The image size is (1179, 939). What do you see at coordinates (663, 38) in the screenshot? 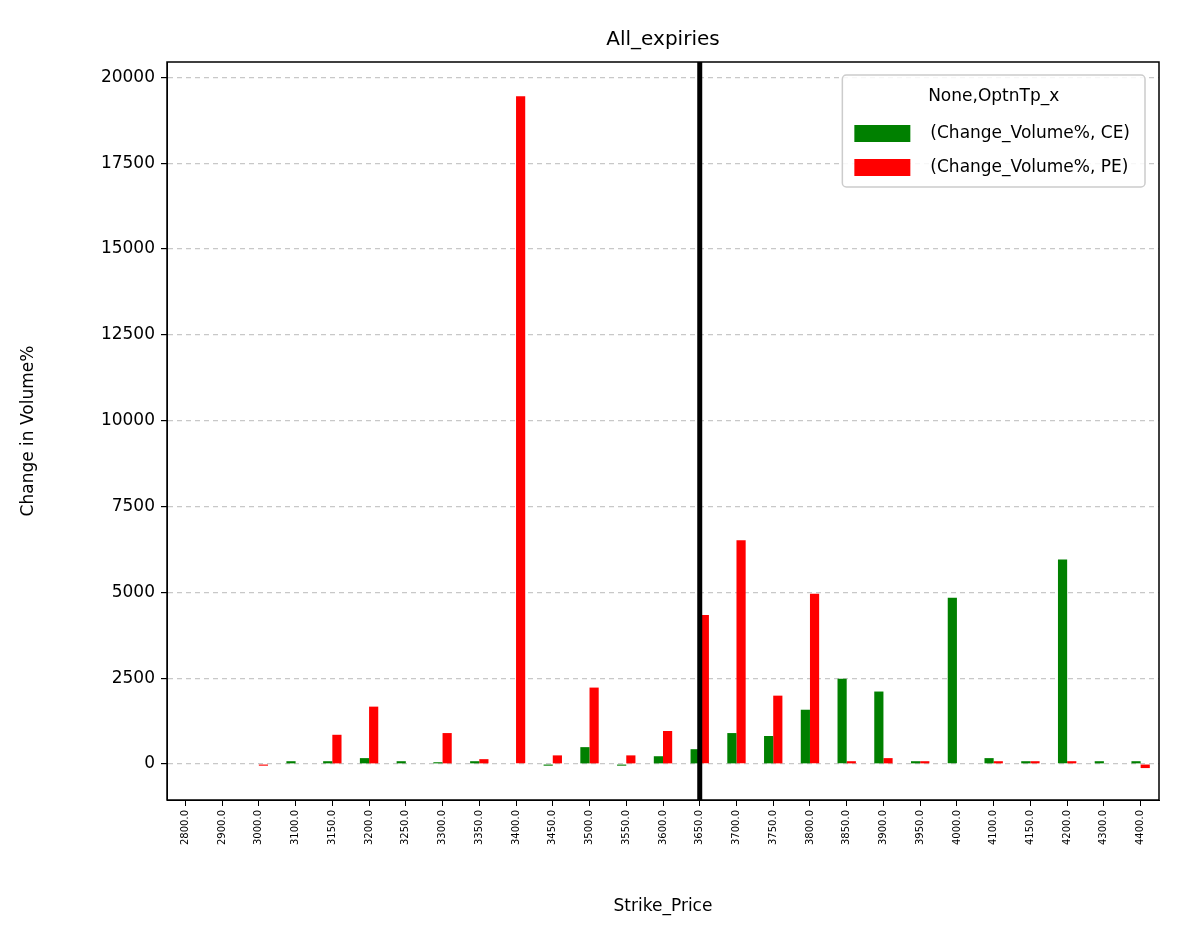
I see `chart-title: All_expiries` at bounding box center [663, 38].